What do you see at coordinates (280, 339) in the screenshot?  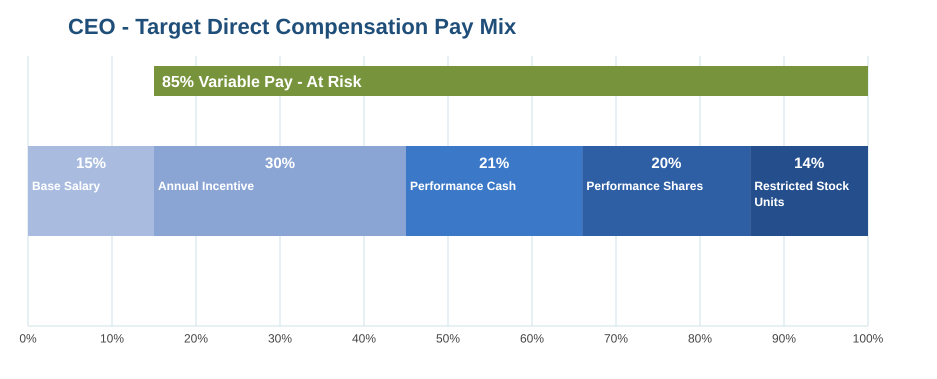 I see `x-tick-label: 30%` at bounding box center [280, 339].